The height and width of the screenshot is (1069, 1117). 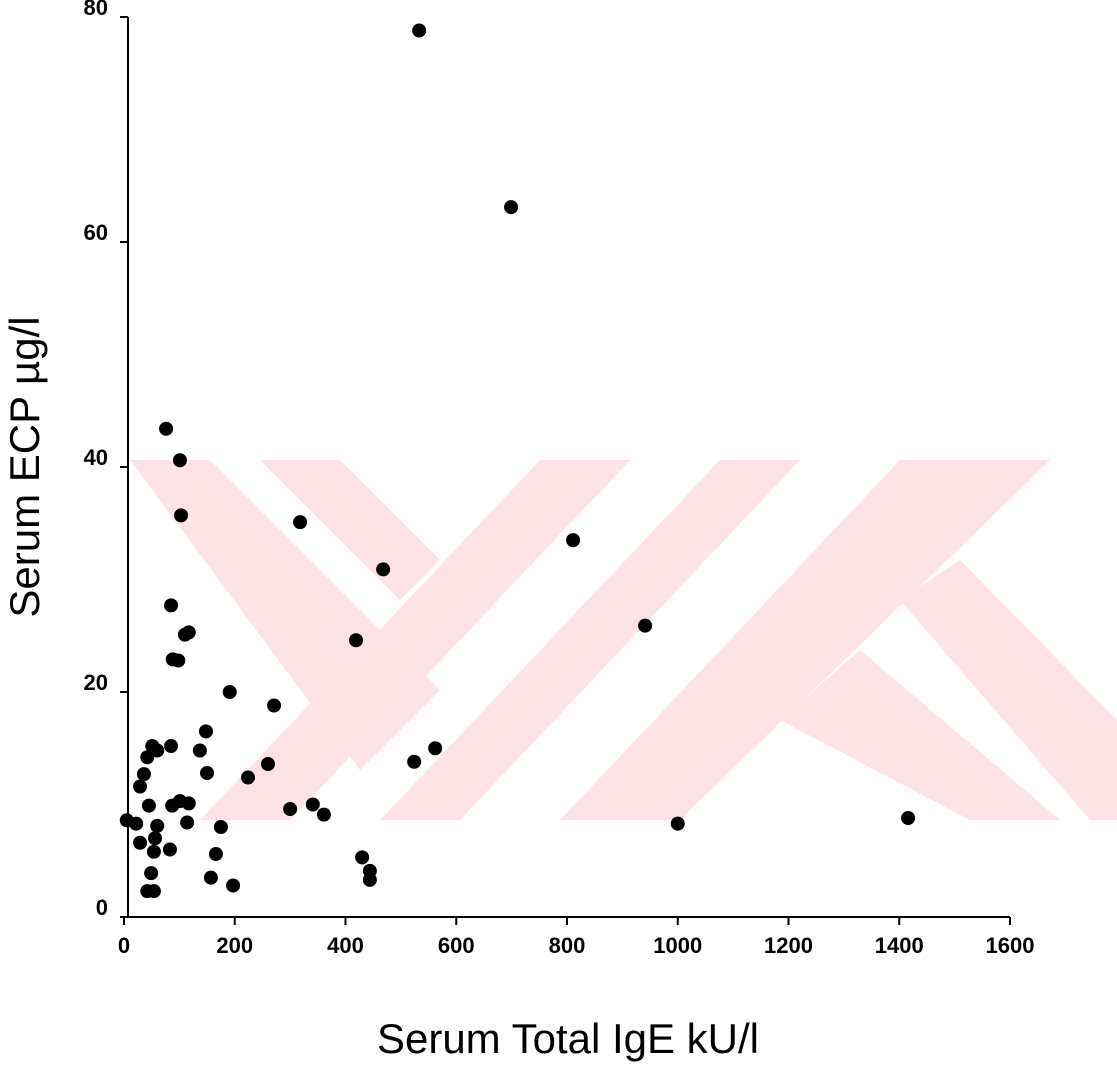 What do you see at coordinates (456, 945) in the screenshot?
I see `x-tick-label: 600` at bounding box center [456, 945].